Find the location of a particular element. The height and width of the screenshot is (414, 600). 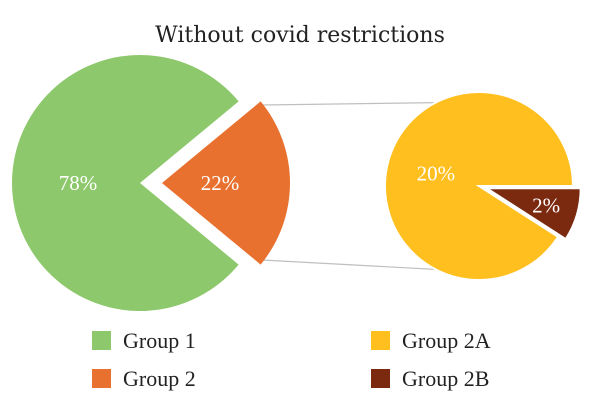

legend-item-group-2b: Group 2B is located at coordinates (430, 378).